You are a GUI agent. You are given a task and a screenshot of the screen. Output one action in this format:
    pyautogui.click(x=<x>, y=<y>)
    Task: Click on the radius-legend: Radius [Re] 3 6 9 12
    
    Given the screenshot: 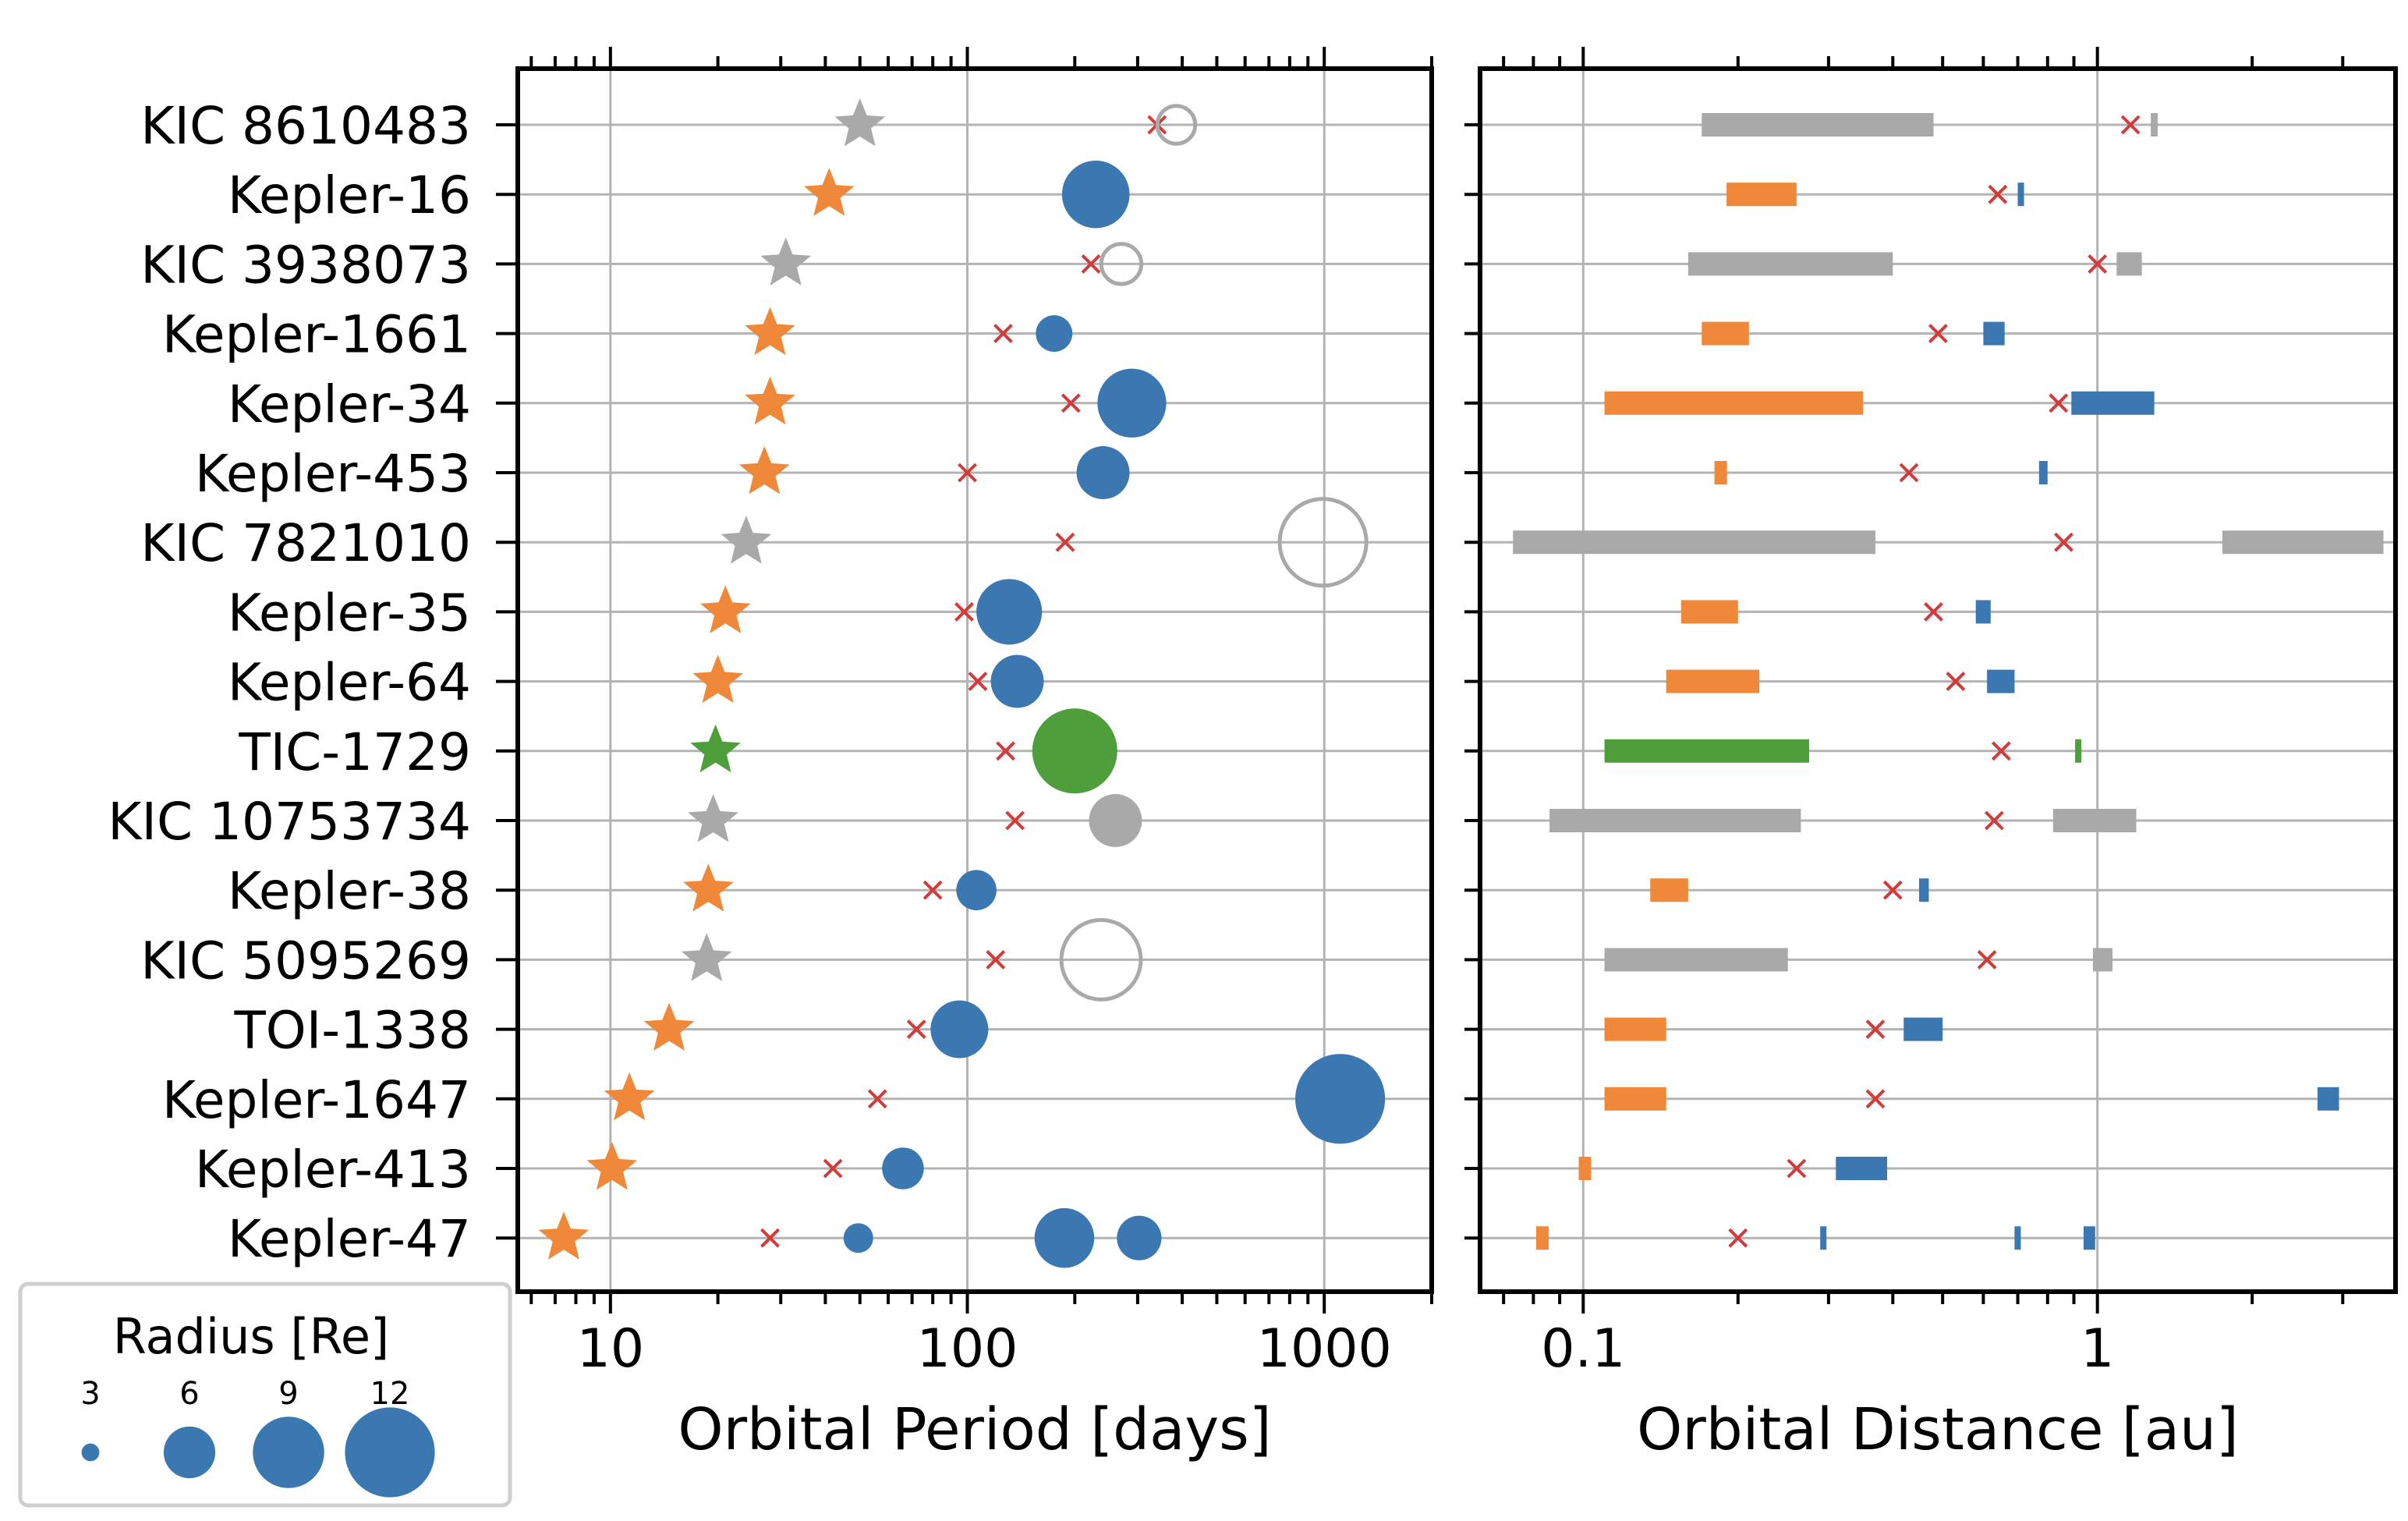 What is the action you would take?
    pyautogui.click(x=265, y=1395)
    